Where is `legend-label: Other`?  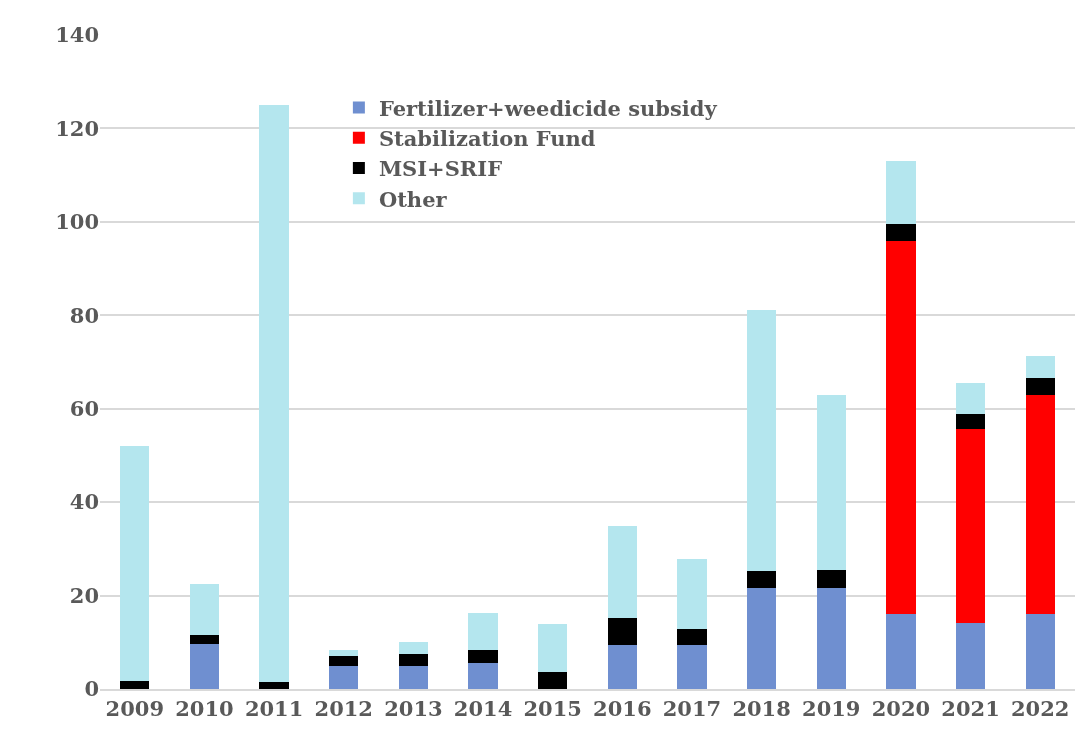
legend-label: Other is located at coordinates (413, 199).